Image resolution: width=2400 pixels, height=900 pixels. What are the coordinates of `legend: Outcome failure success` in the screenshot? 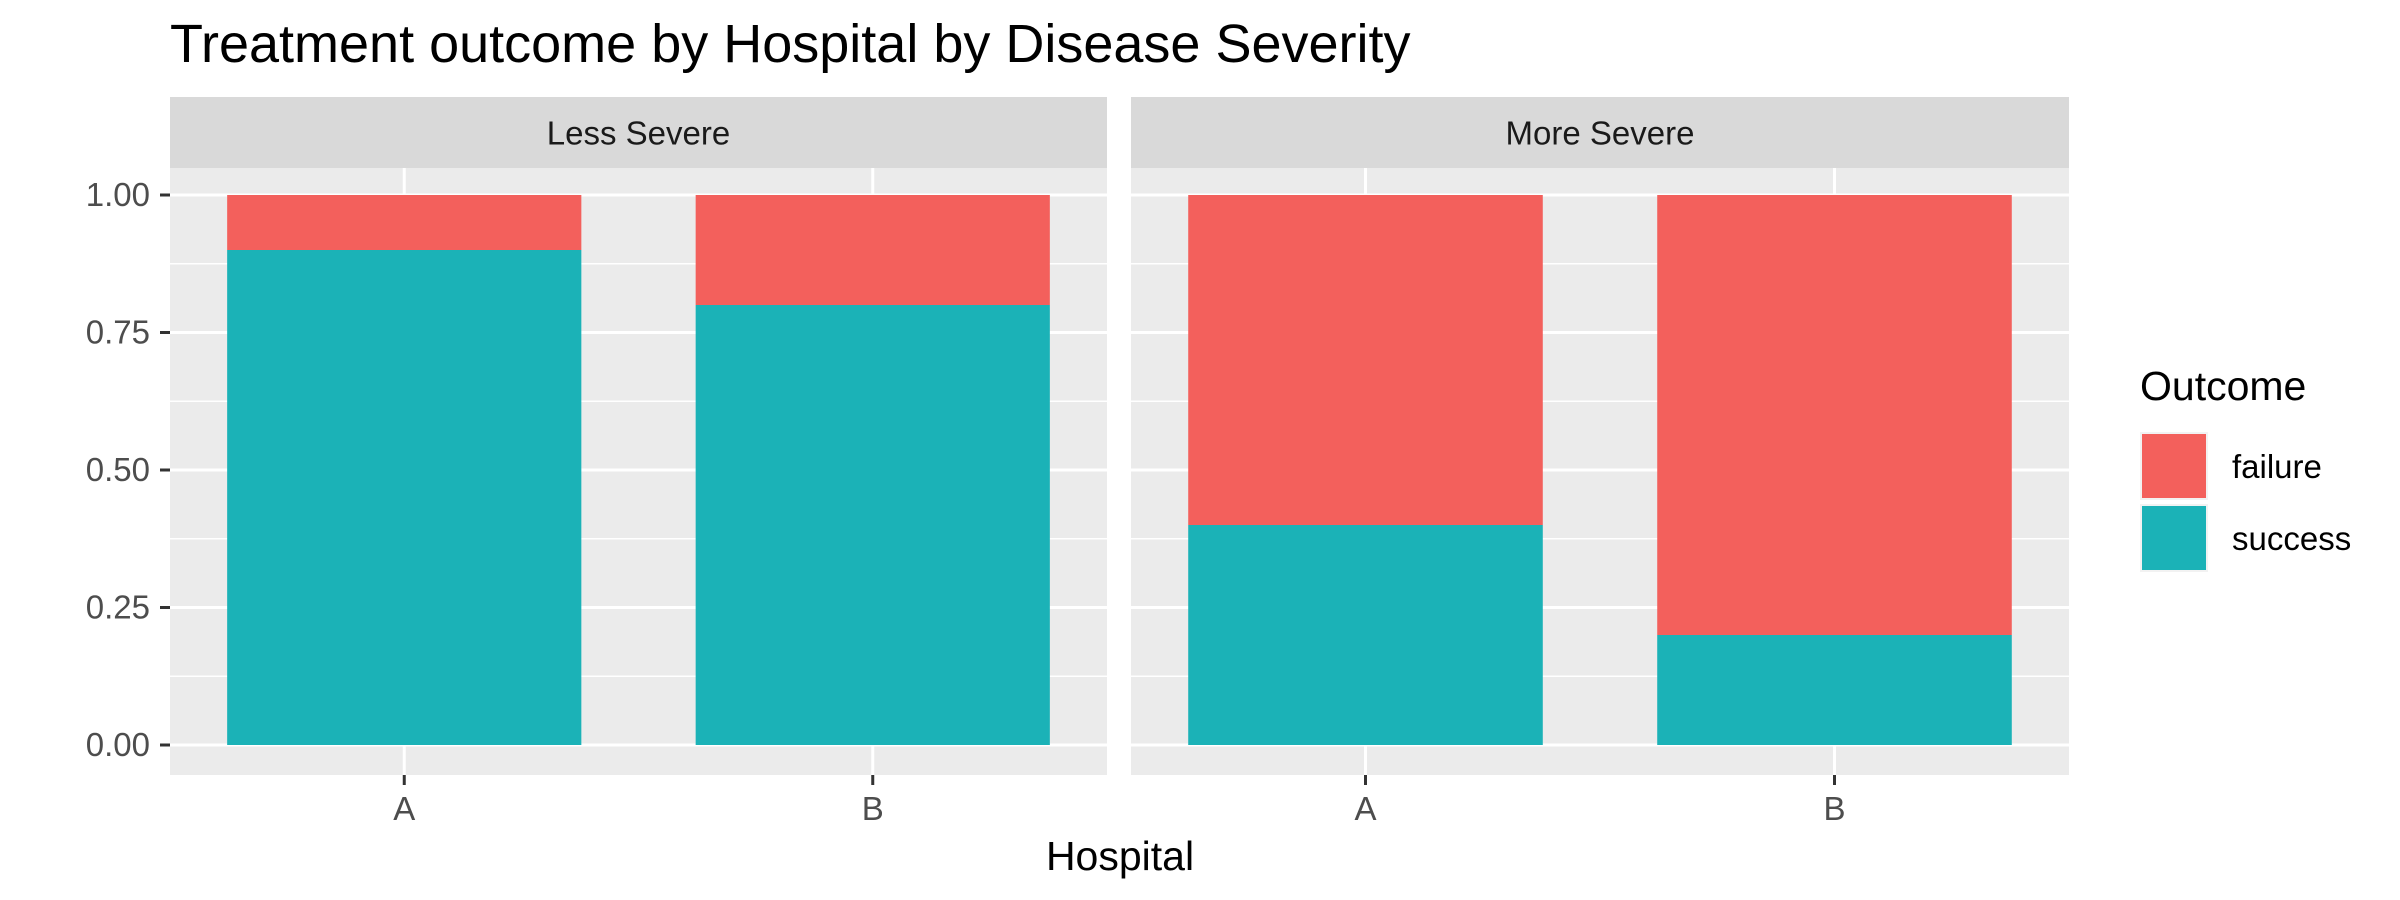 It's located at (2245, 467).